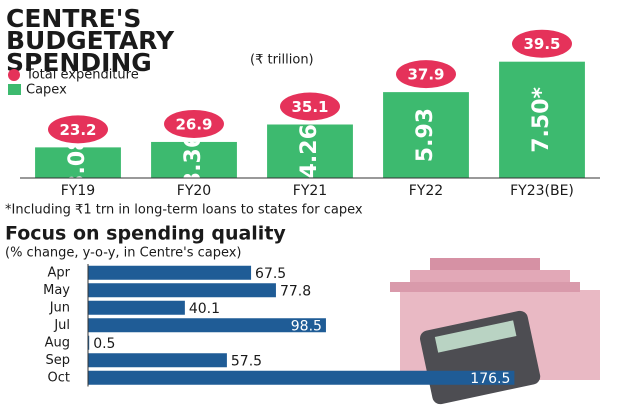 The image size is (620, 413). Describe the element at coordinates (90, 40) in the screenshot. I see `chart-title: BUDGETARY` at that location.